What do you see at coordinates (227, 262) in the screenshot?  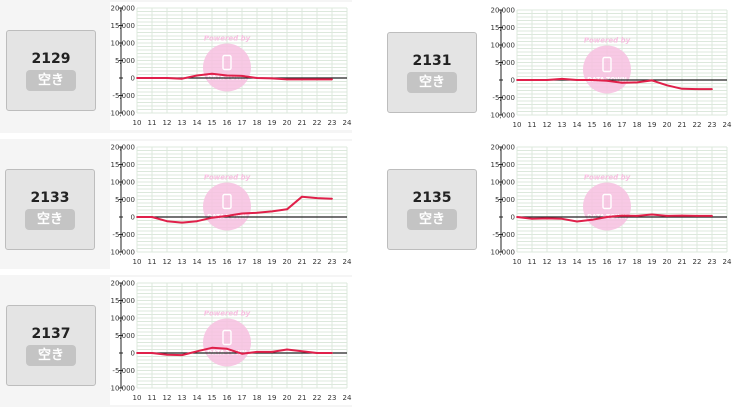 I see `x-tick-label: 16` at bounding box center [227, 262].